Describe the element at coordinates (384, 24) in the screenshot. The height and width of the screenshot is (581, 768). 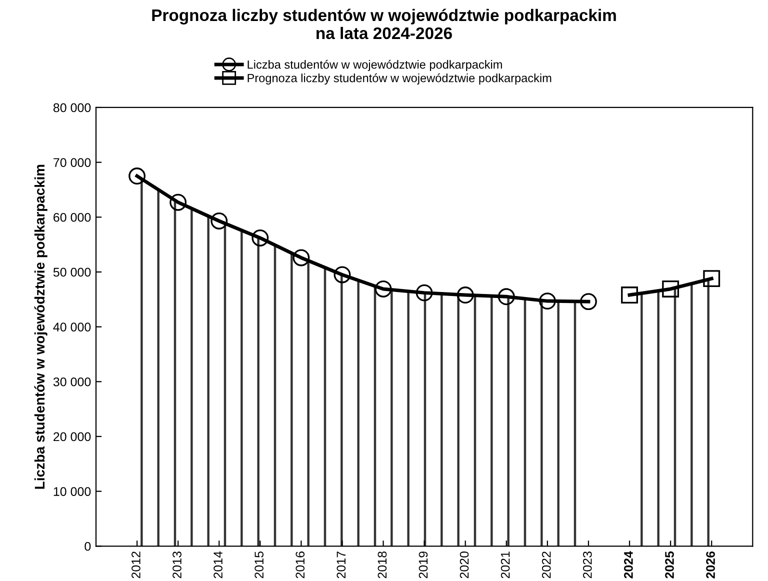
I see `chart-title: Prognoza liczby studentów w województwie podkarpackim na lata 2024-2026` at that location.